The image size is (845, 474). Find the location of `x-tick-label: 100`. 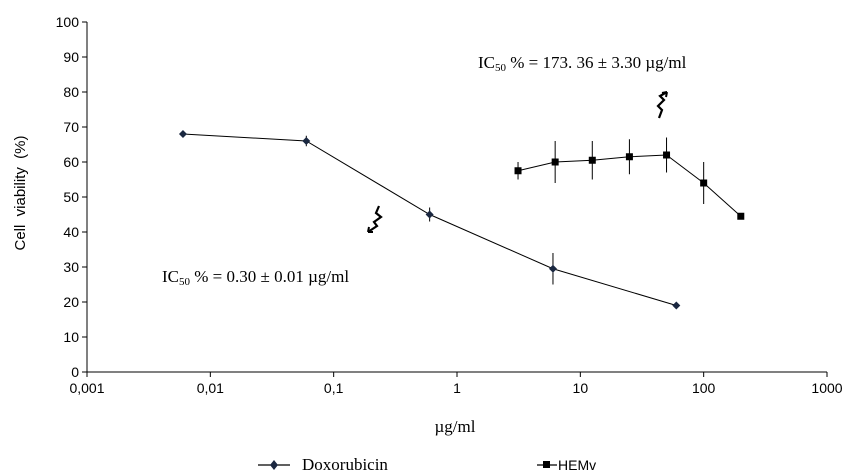

x-tick-label: 100 is located at coordinates (704, 388).